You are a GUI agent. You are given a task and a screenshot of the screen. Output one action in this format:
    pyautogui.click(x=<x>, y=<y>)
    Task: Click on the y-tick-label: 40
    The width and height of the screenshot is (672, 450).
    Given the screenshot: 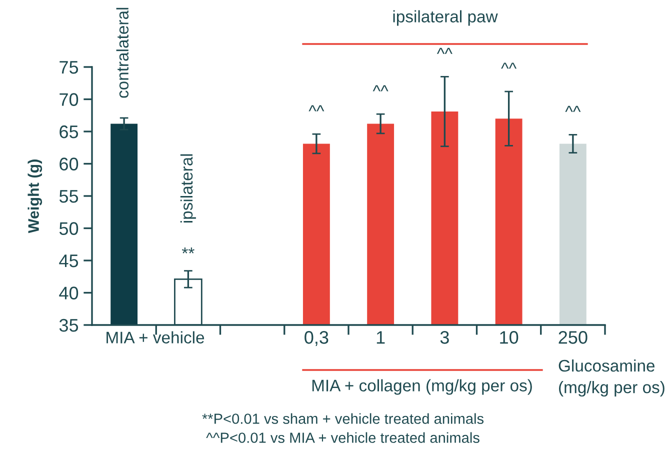 What is the action you would take?
    pyautogui.click(x=68, y=293)
    